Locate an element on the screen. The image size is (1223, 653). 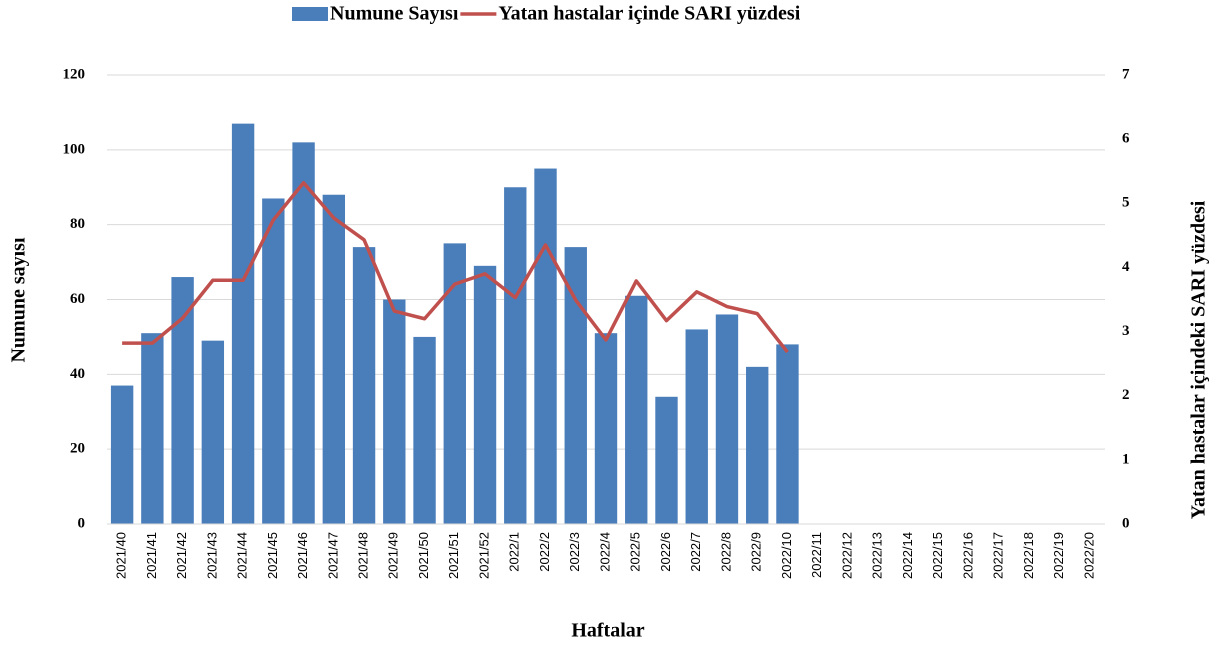
x-tick-label: 2022/6 is located at coordinates (665, 552).